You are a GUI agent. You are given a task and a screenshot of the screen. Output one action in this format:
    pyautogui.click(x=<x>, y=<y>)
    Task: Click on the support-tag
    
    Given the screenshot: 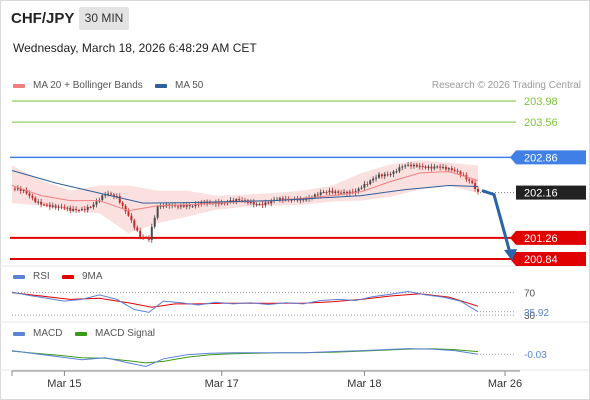 What is the action you would take?
    pyautogui.click(x=548, y=237)
    